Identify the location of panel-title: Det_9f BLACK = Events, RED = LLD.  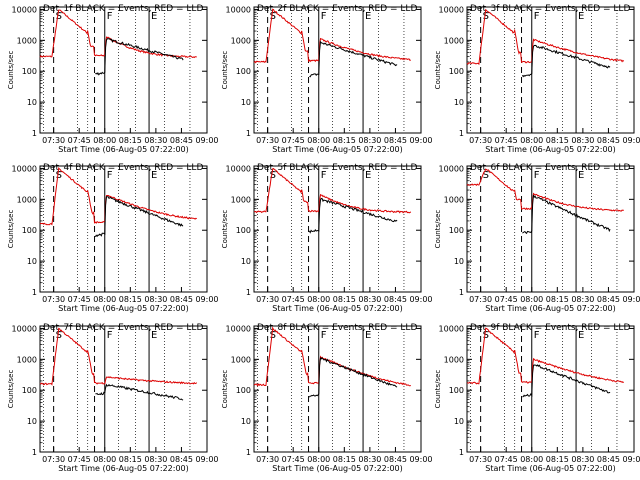
(550, 328).